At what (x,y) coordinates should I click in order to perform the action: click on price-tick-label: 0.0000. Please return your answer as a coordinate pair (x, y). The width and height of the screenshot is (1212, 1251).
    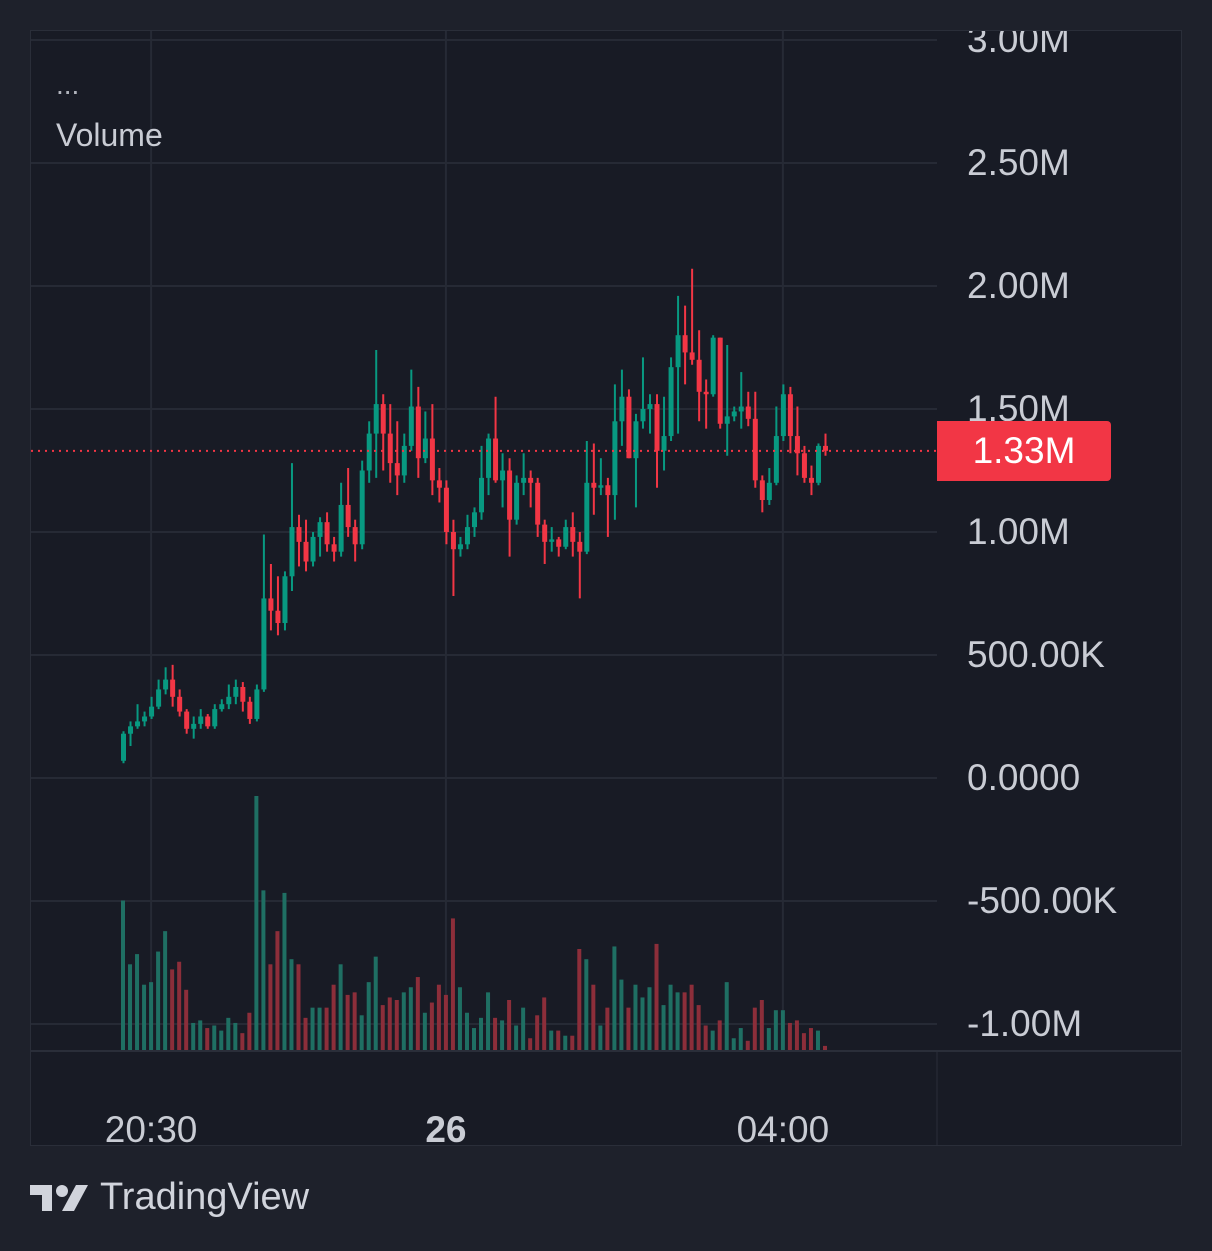
    Looking at the image, I should click on (1024, 777).